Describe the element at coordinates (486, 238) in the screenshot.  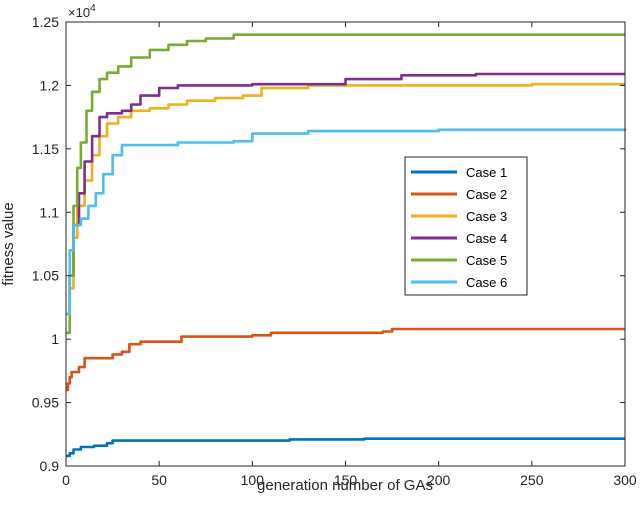
I see `legend-entry-label: Case 4` at that location.